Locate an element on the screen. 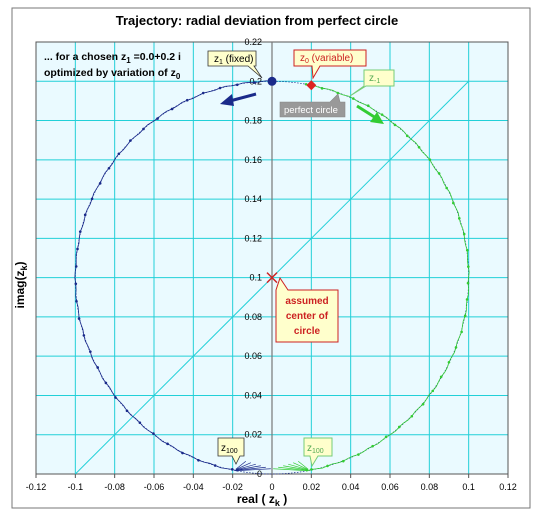 The height and width of the screenshot is (525, 540). callout-z100-green: z100 is located at coordinates (318, 452).